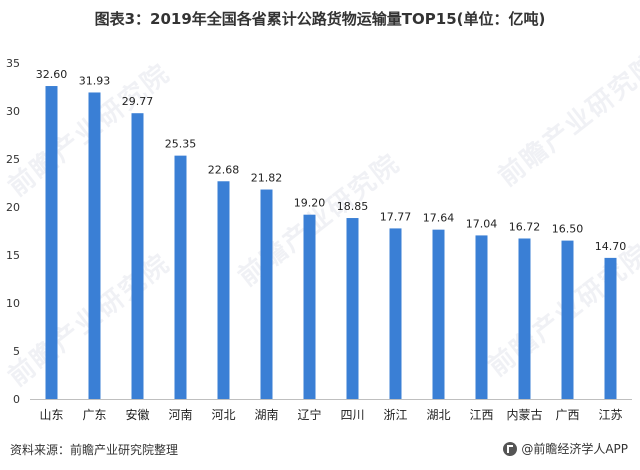  I want to click on y-tick-label: 35, so click(13, 63).